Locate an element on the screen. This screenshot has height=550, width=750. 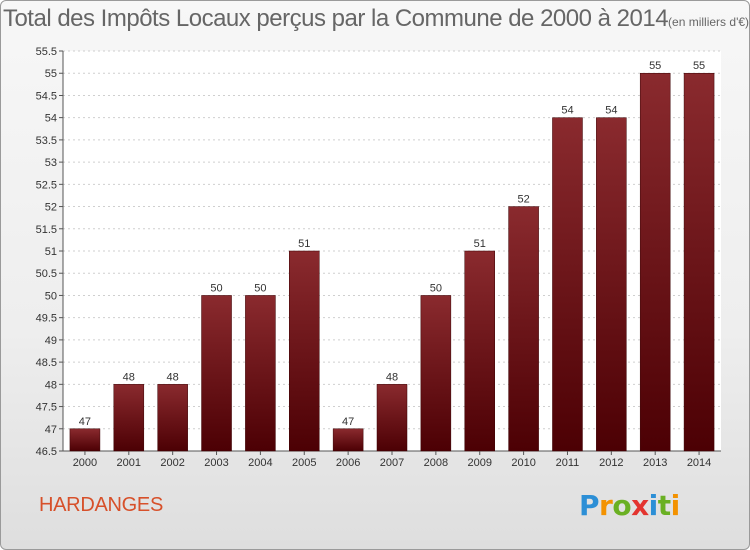
x-tick-label: 2000 is located at coordinates (85, 463).